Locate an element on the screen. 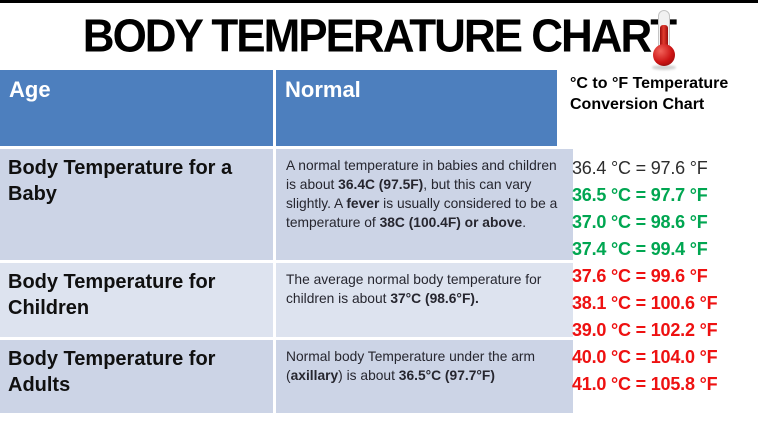 This screenshot has width=758, height=426. conversion-entry: 38.1 °C = 100.6 °F is located at coordinates (645, 303).